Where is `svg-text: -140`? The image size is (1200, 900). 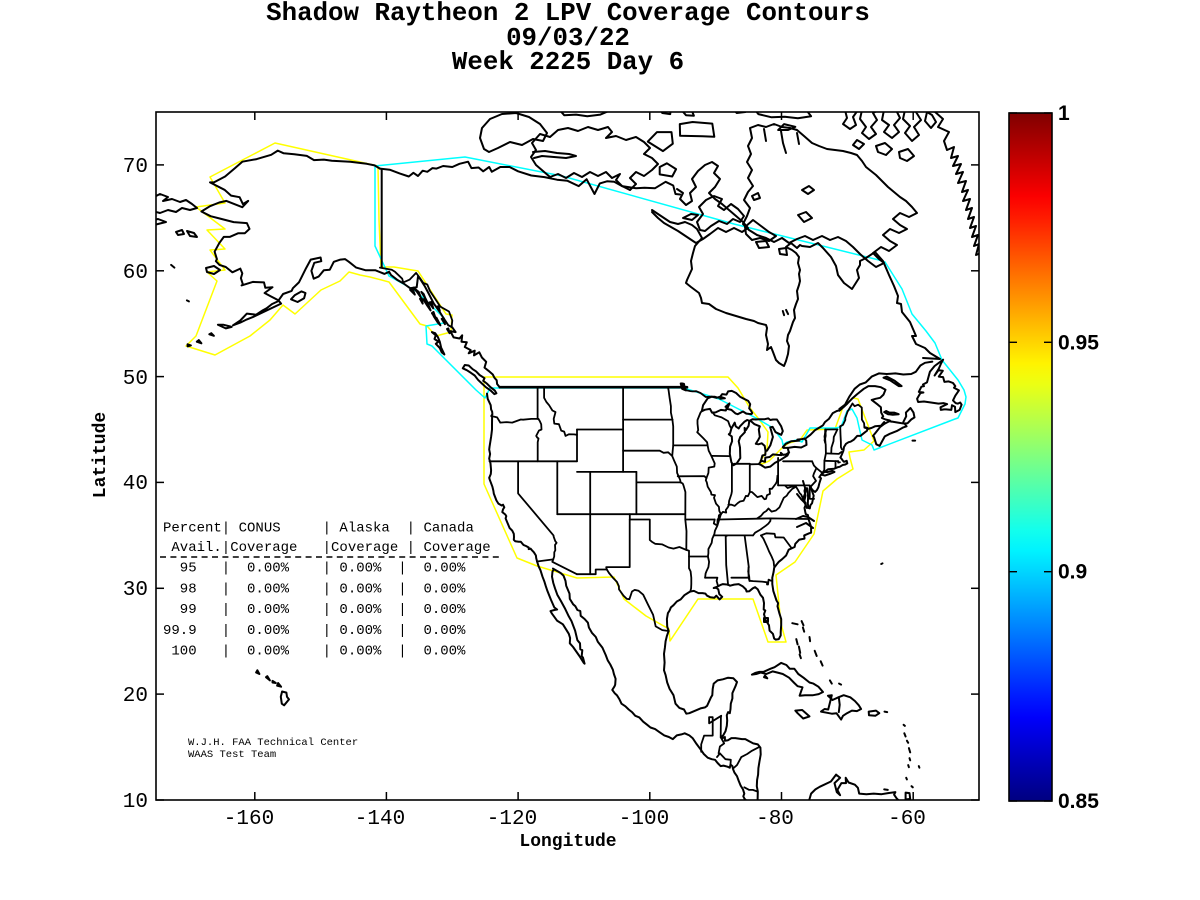
svg-text: -140 is located at coordinates (380, 819).